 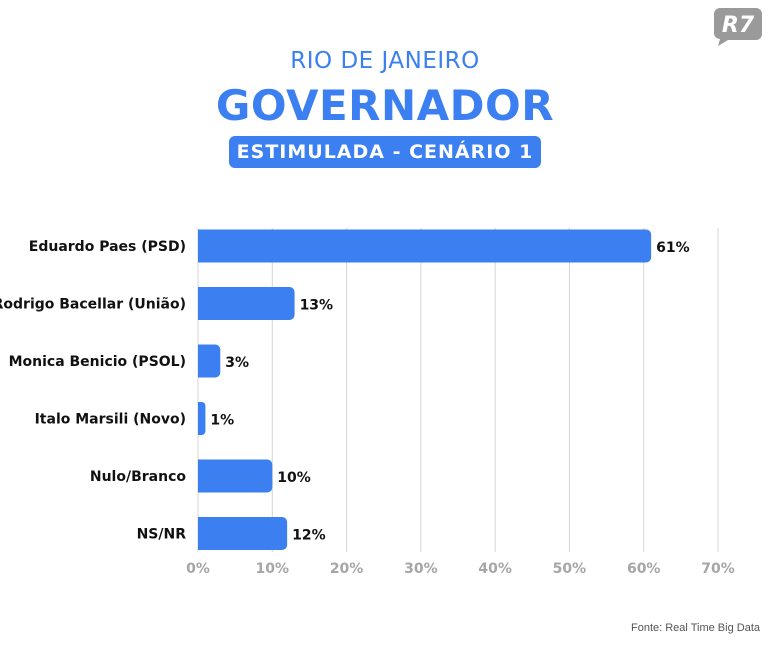 What do you see at coordinates (97, 362) in the screenshot?
I see `category-label: Monica Benicio (PSOL)` at bounding box center [97, 362].